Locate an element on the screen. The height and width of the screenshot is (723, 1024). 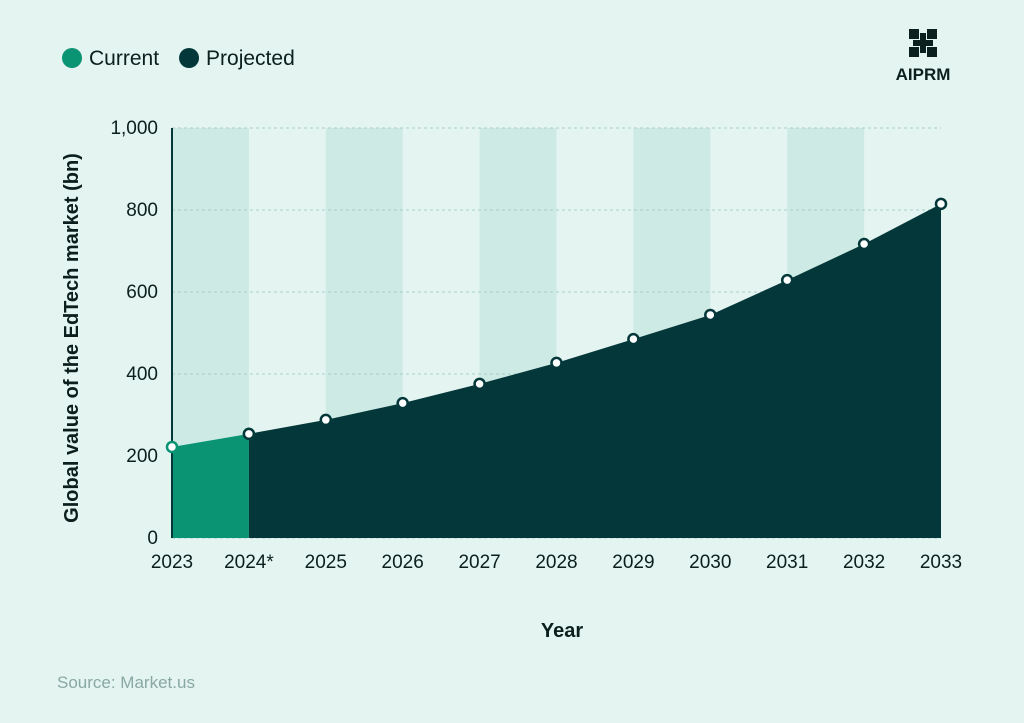
legend-label: Current is located at coordinates (124, 58).